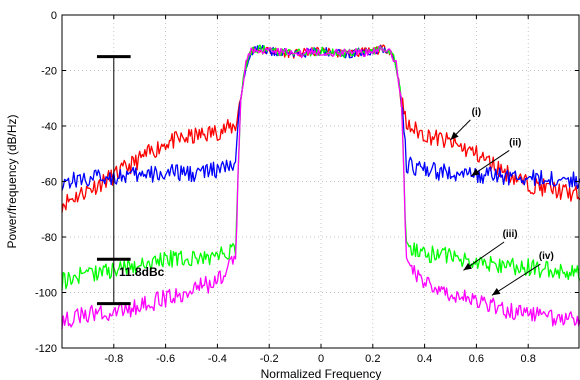  Describe the element at coordinates (528, 359) in the screenshot. I see `x-tick-label: 0.8` at that location.